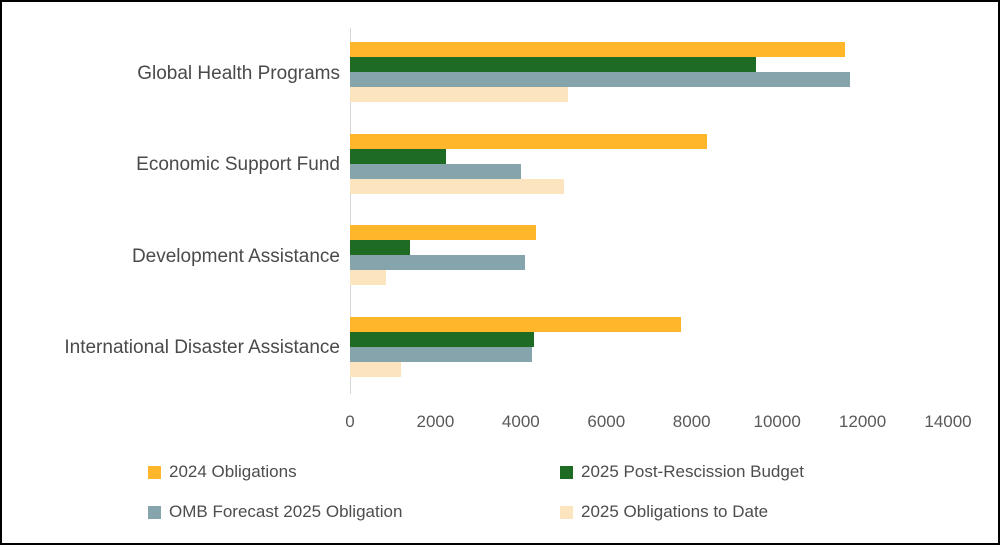 The width and height of the screenshot is (1000, 545). Describe the element at coordinates (435, 421) in the screenshot. I see `x-tick-label-2000: 2000` at that location.